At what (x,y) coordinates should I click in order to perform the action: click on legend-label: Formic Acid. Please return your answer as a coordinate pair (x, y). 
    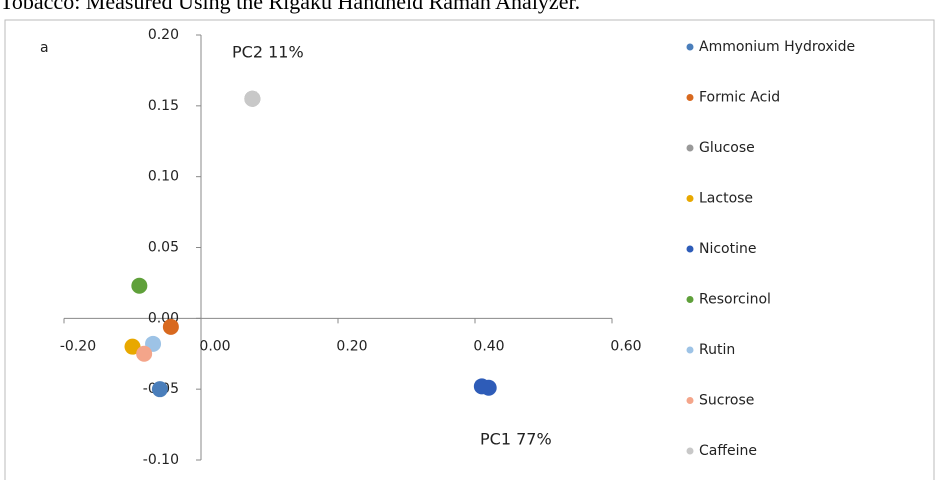
    Looking at the image, I should click on (739, 98).